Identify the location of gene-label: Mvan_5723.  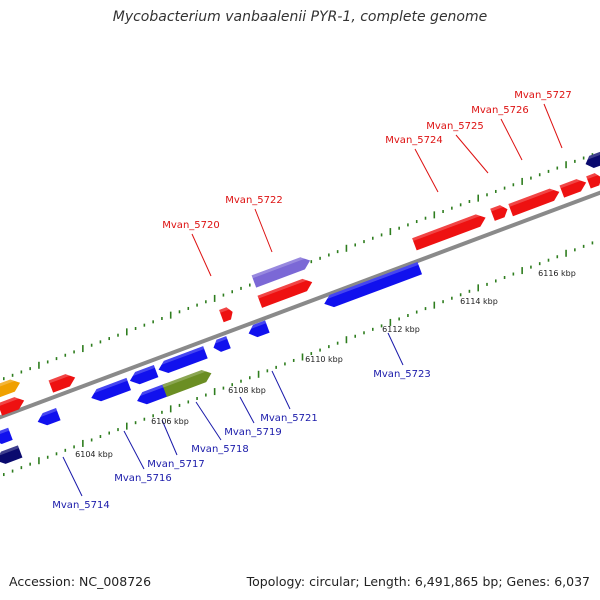
(401, 374).